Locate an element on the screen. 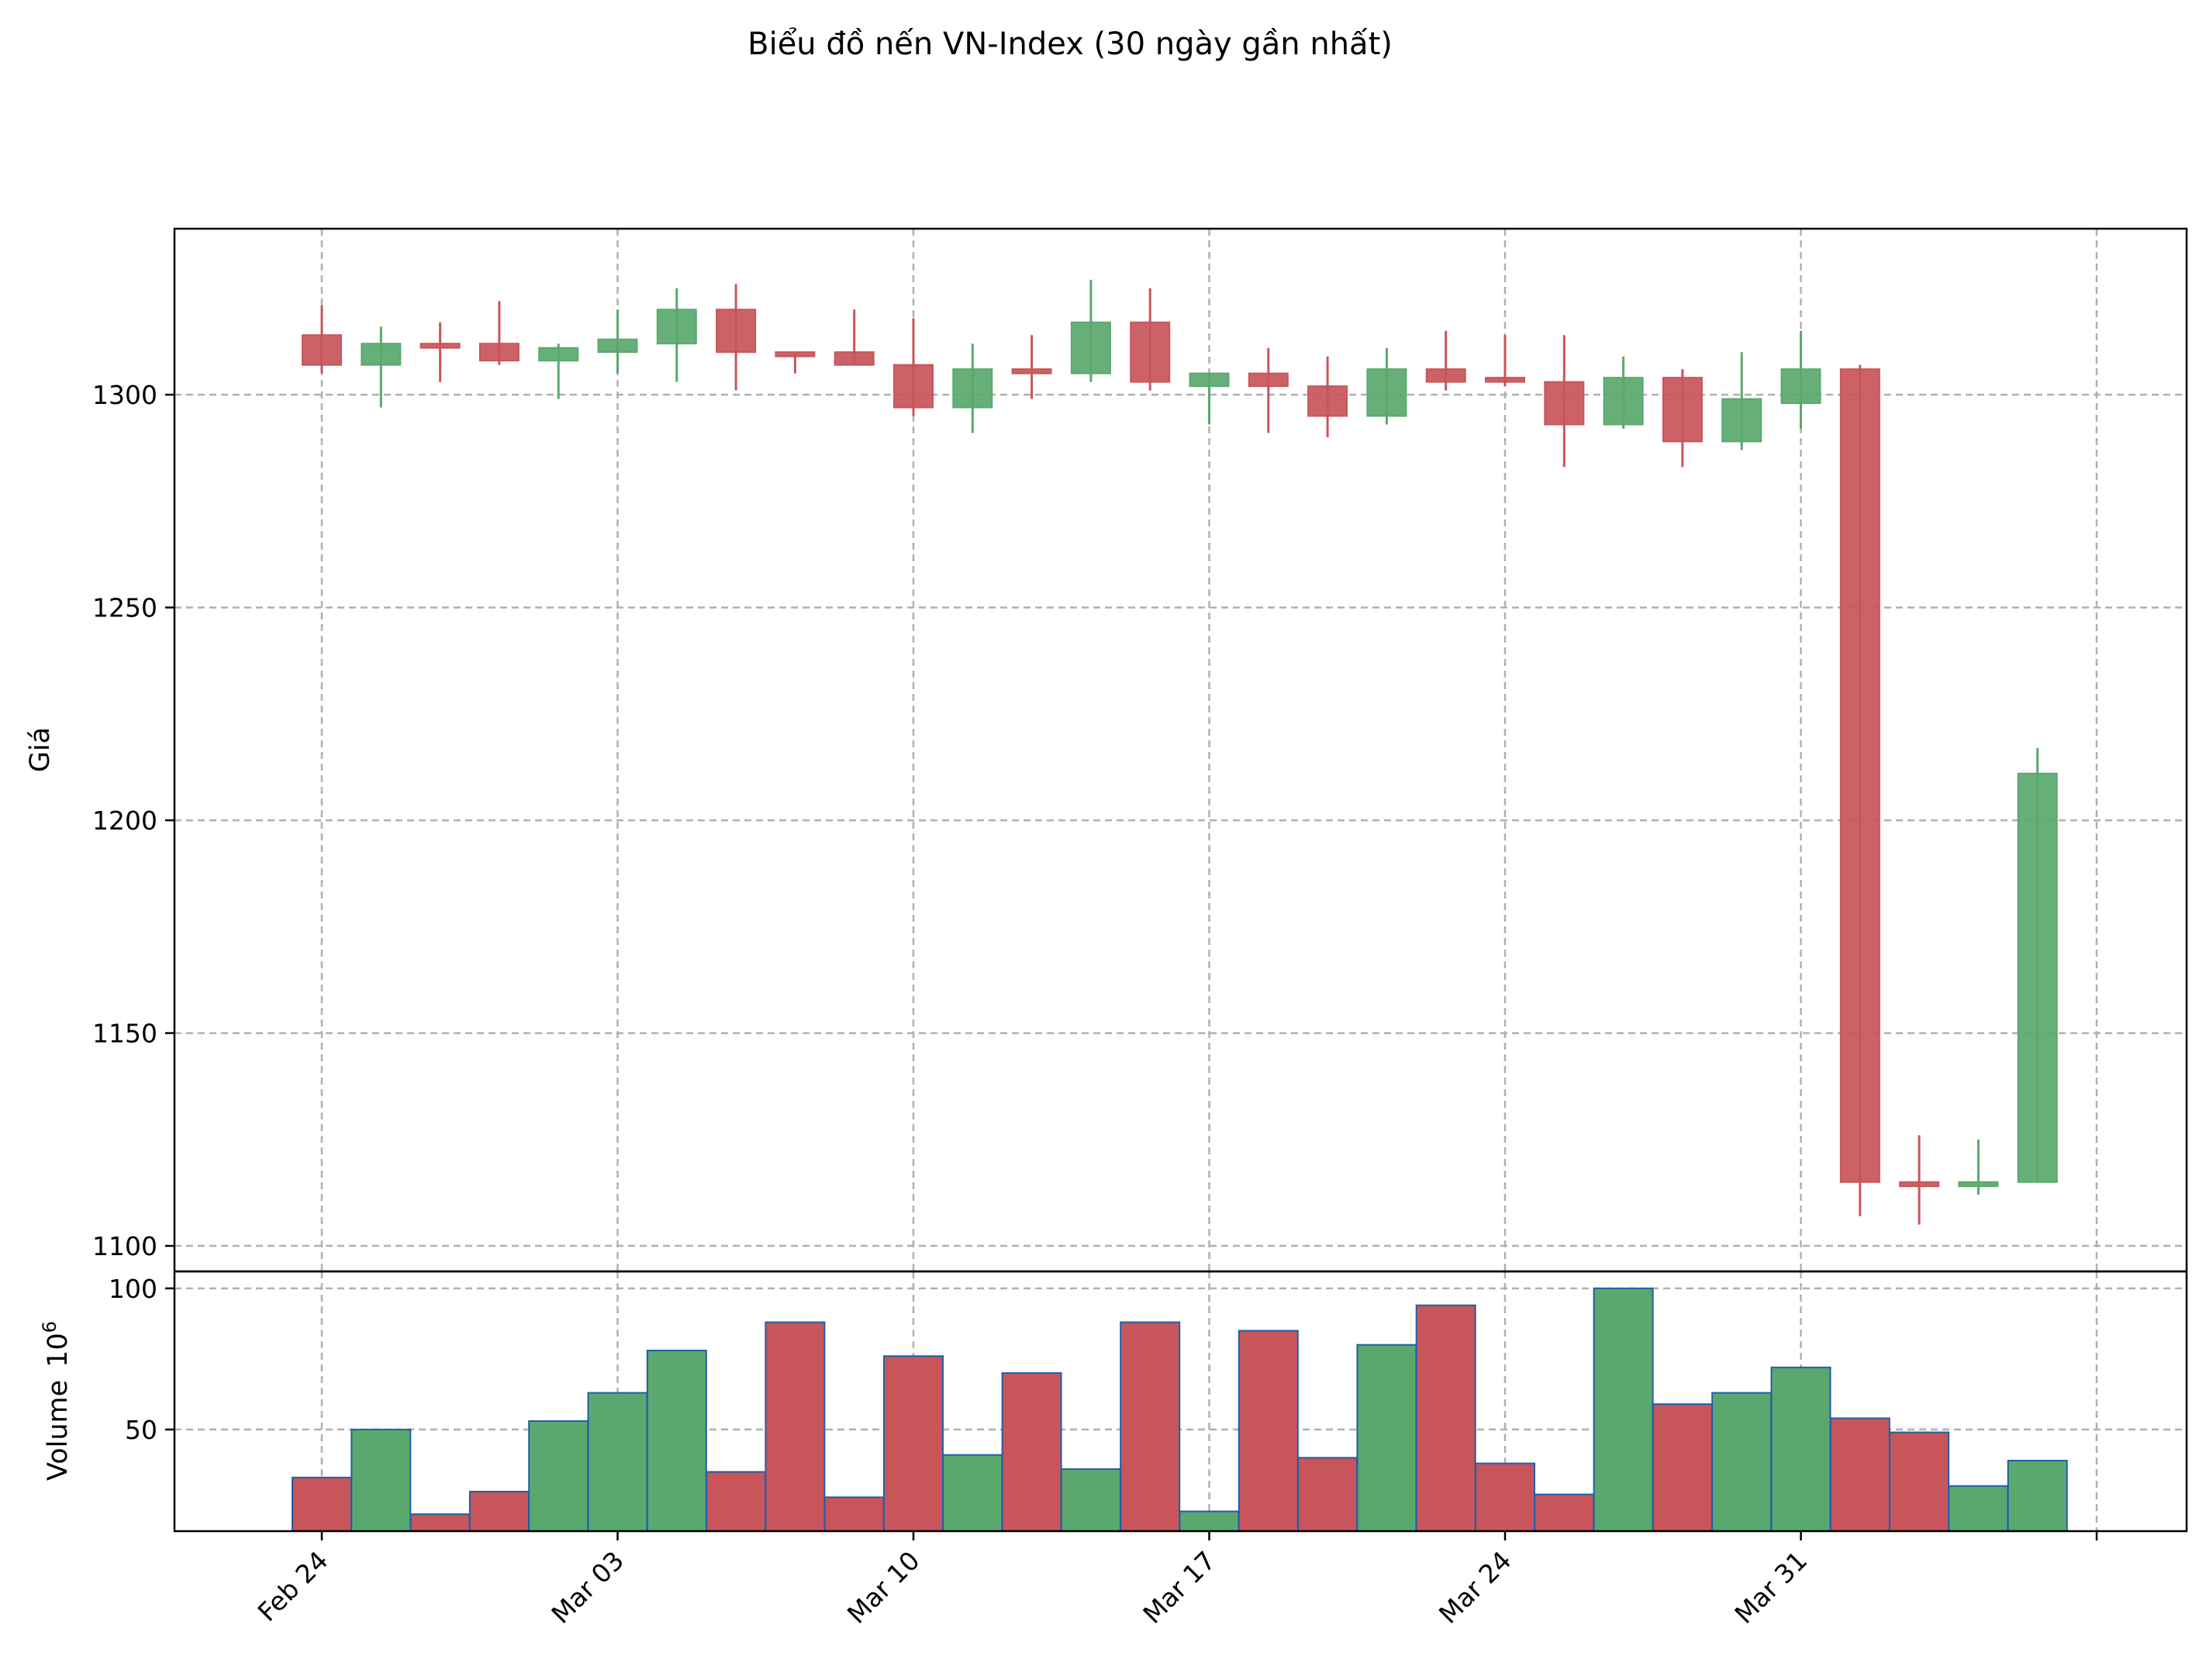  volume-exponent-power: 6 is located at coordinates (49, 1327).